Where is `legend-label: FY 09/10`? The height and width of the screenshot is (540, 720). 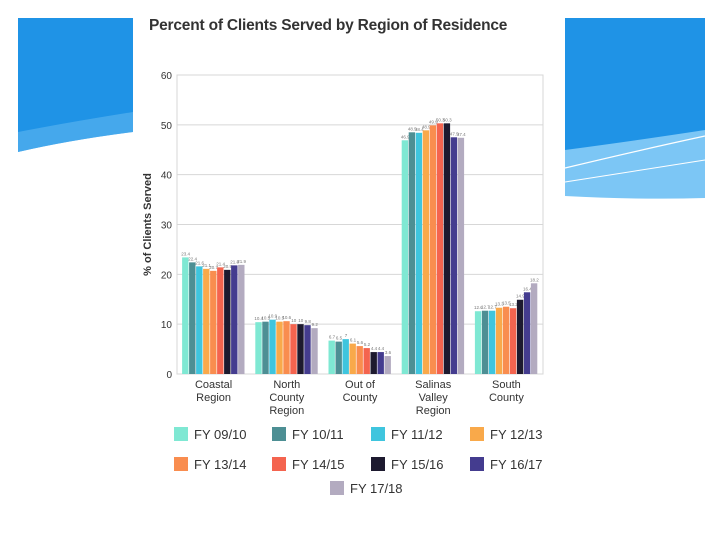
legend-label: FY 09/10 is located at coordinates (220, 434).